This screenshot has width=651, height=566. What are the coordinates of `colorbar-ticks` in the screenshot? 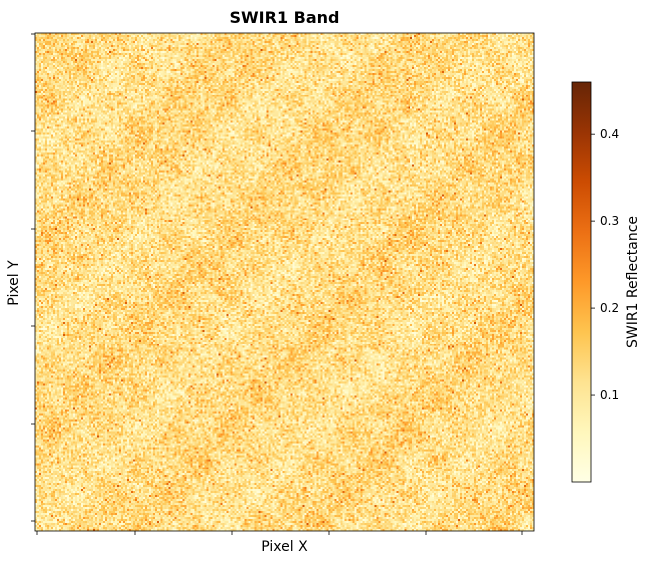 It's located at (593, 264).